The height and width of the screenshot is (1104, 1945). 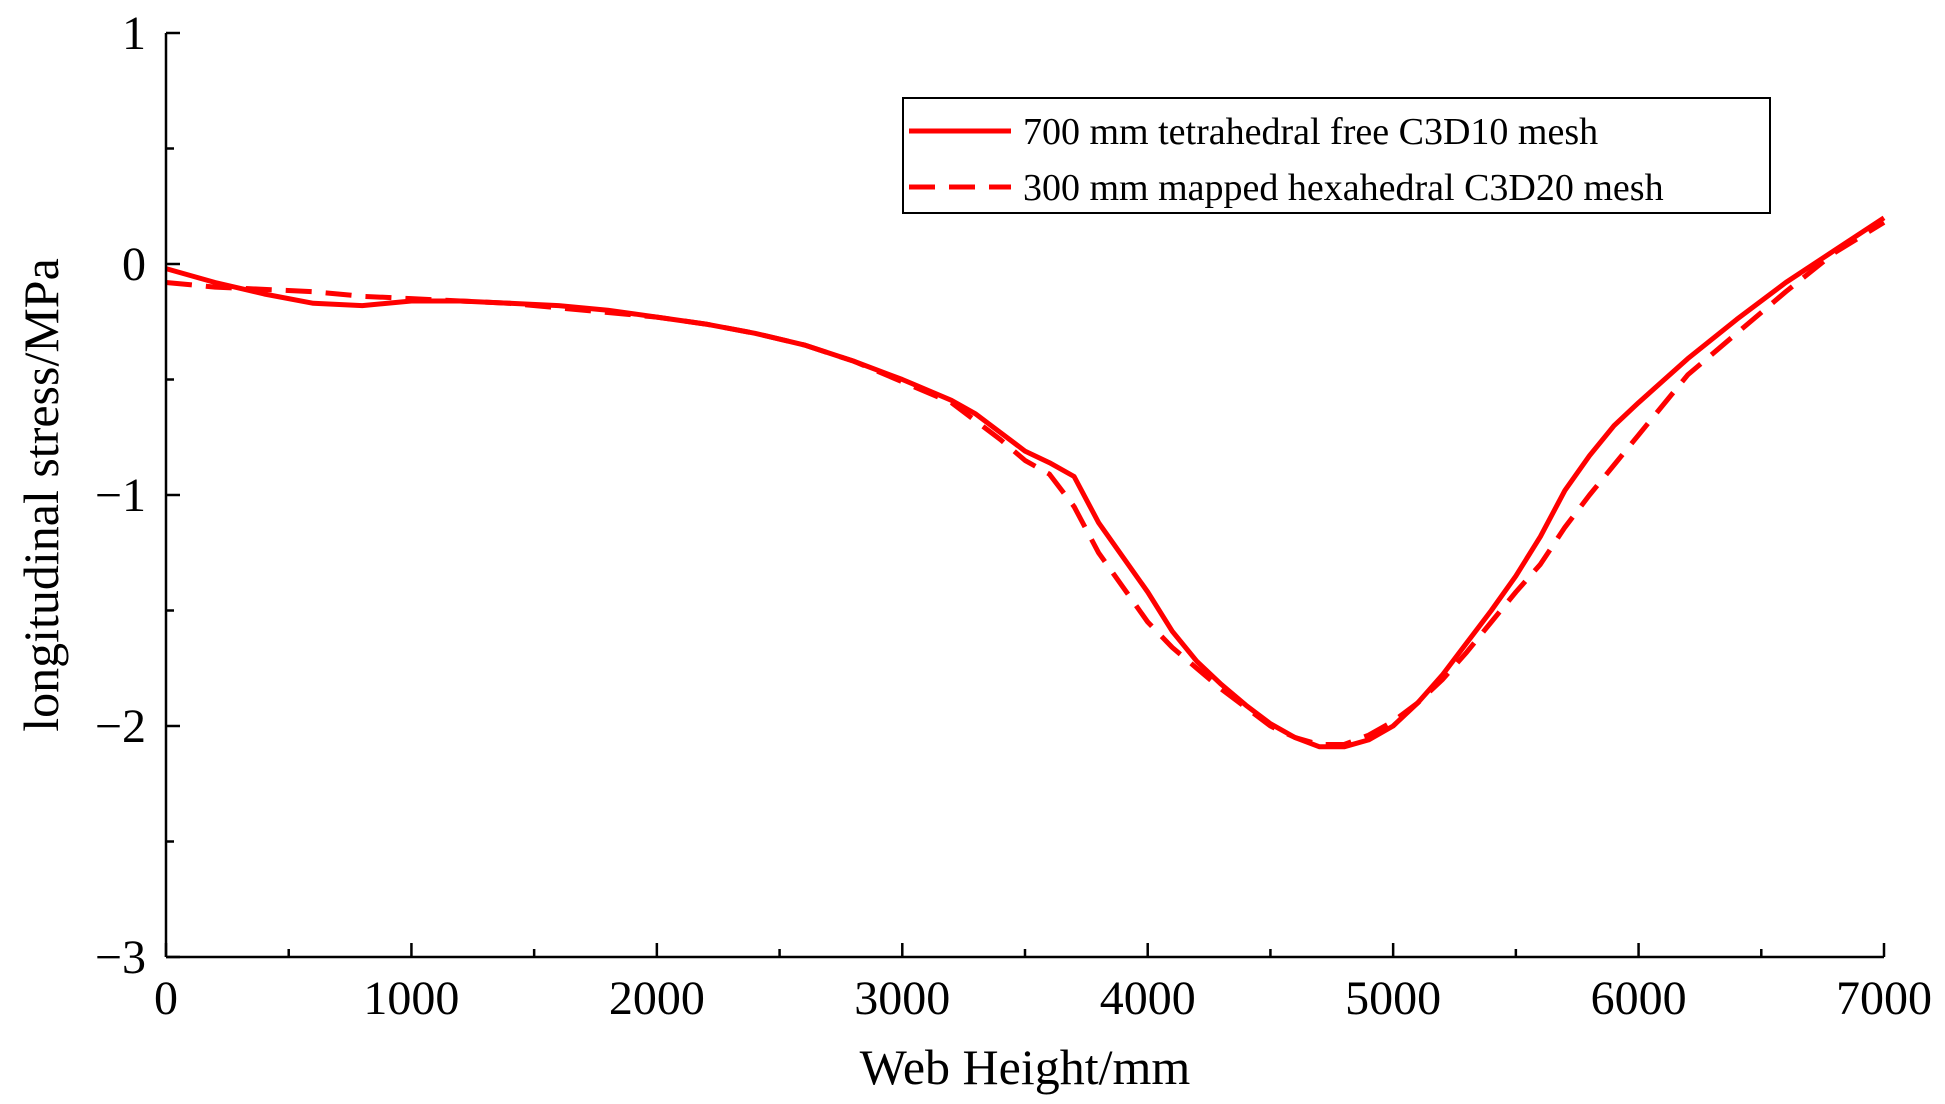 I want to click on x-tick-label: 7000, so click(x=1884, y=998).